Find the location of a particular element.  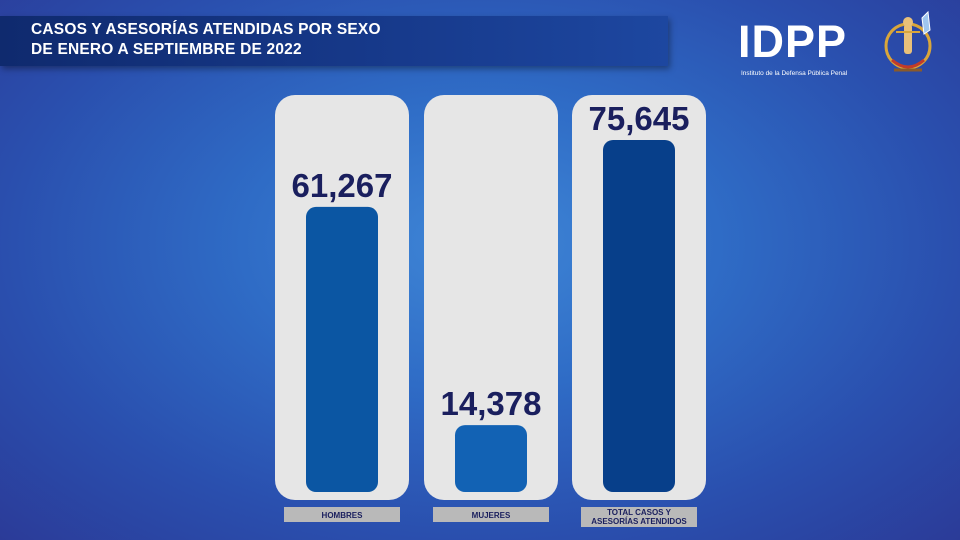

category-label-hombres: HOMBRES is located at coordinates (343, 515).